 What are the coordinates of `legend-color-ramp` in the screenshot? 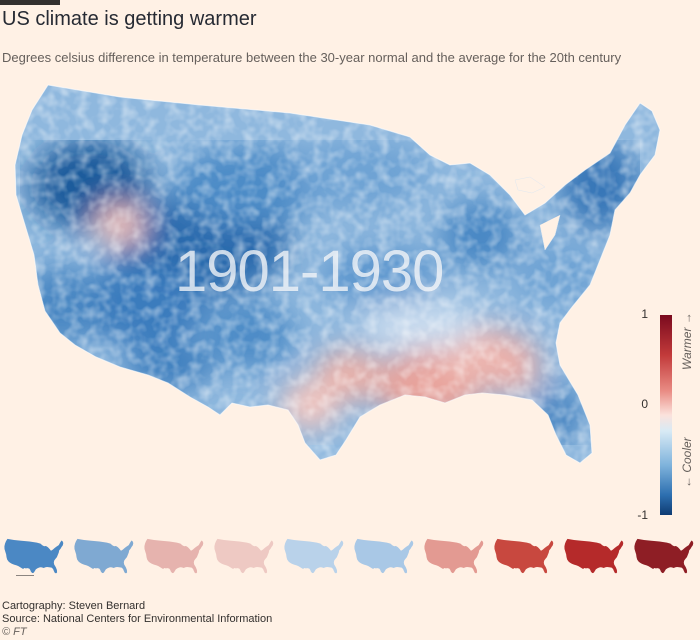 It's located at (666, 415).